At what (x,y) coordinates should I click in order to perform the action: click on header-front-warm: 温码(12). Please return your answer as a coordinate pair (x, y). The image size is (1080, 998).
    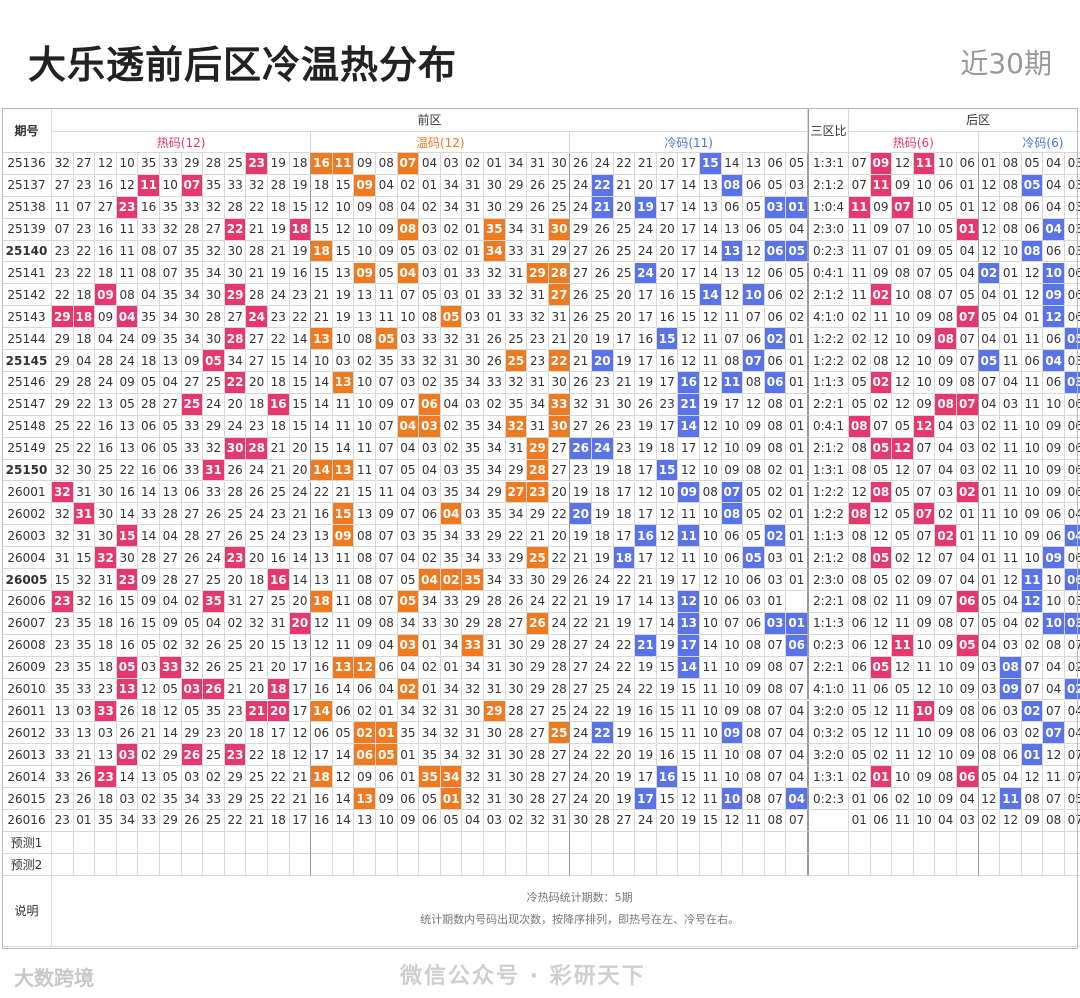
    Looking at the image, I should click on (441, 142).